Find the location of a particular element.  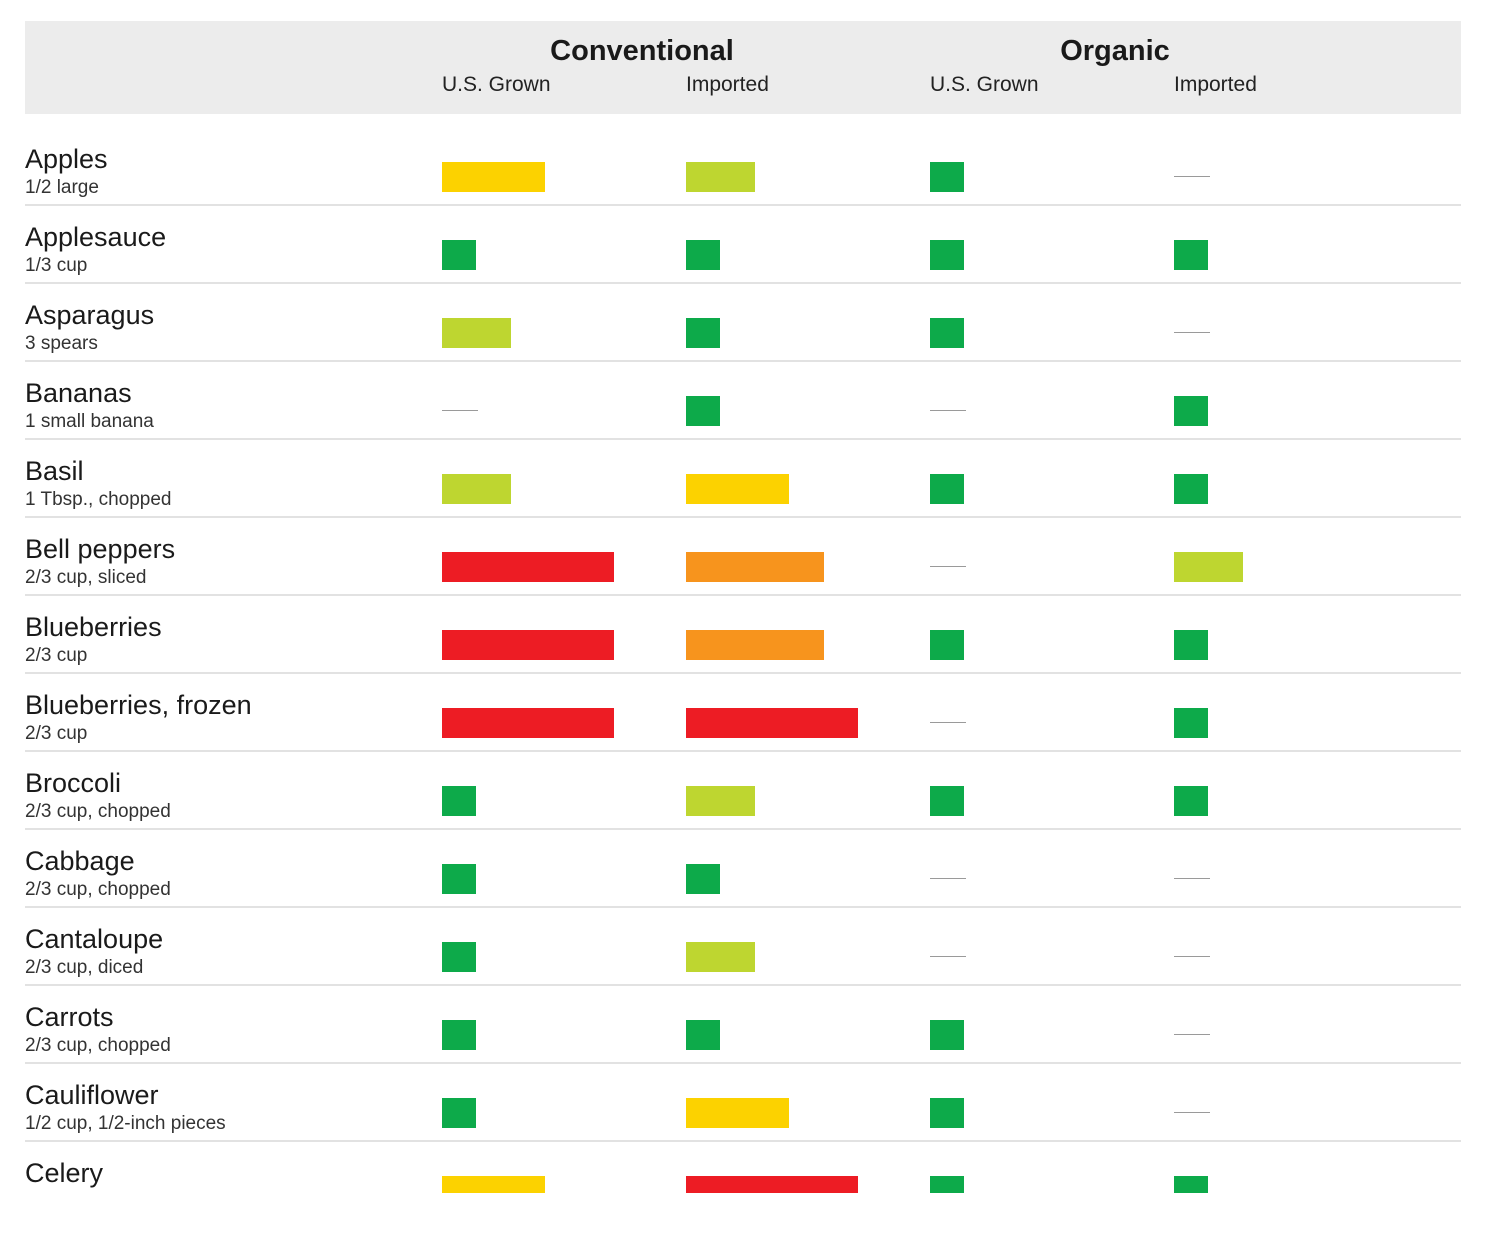

table-row: Blueberries, frozen 2/3 cup is located at coordinates (743, 713).